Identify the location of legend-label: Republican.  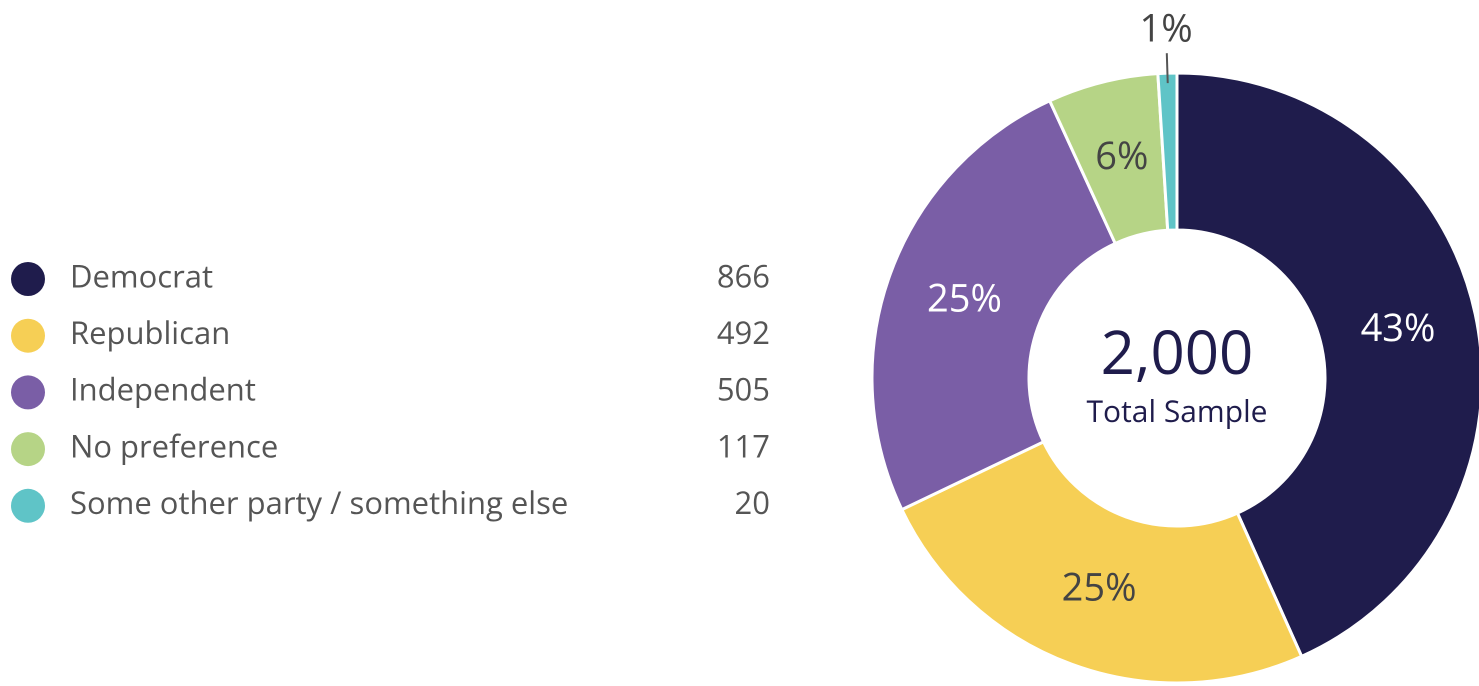
(150, 333).